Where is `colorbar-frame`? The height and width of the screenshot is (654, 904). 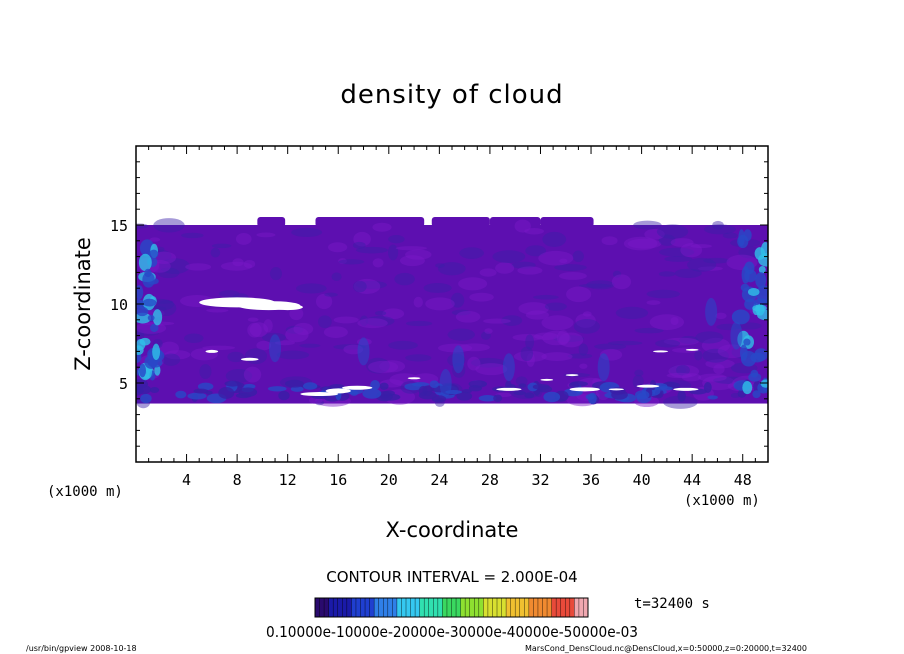
colorbar-frame is located at coordinates (451, 607).